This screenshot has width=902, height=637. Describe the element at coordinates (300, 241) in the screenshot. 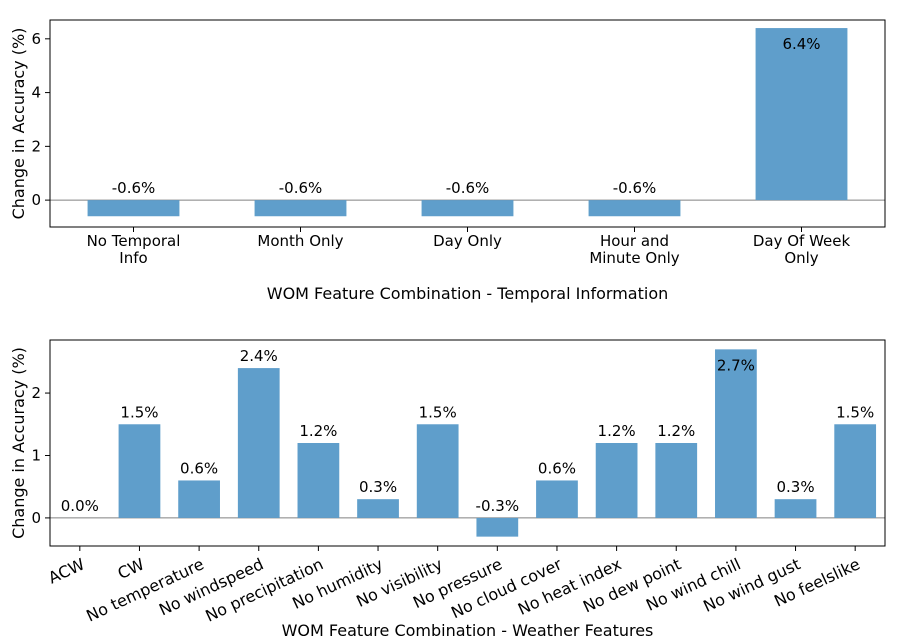

I see `x-tick-label: Month Only` at that location.